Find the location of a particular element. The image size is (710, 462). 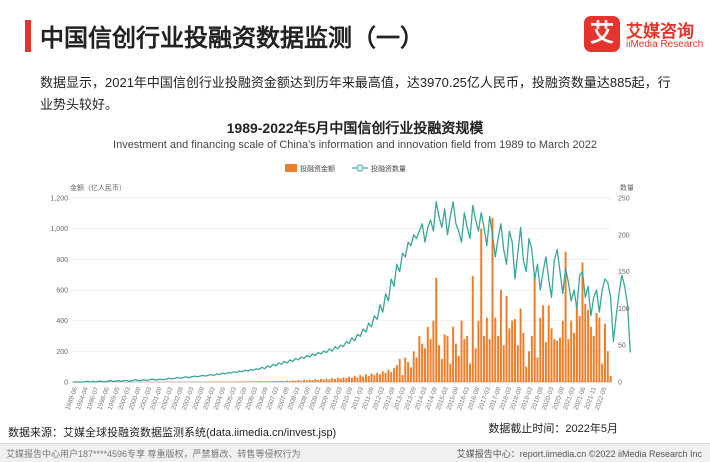

y-left-tick-label: 1,000 is located at coordinates (59, 229).